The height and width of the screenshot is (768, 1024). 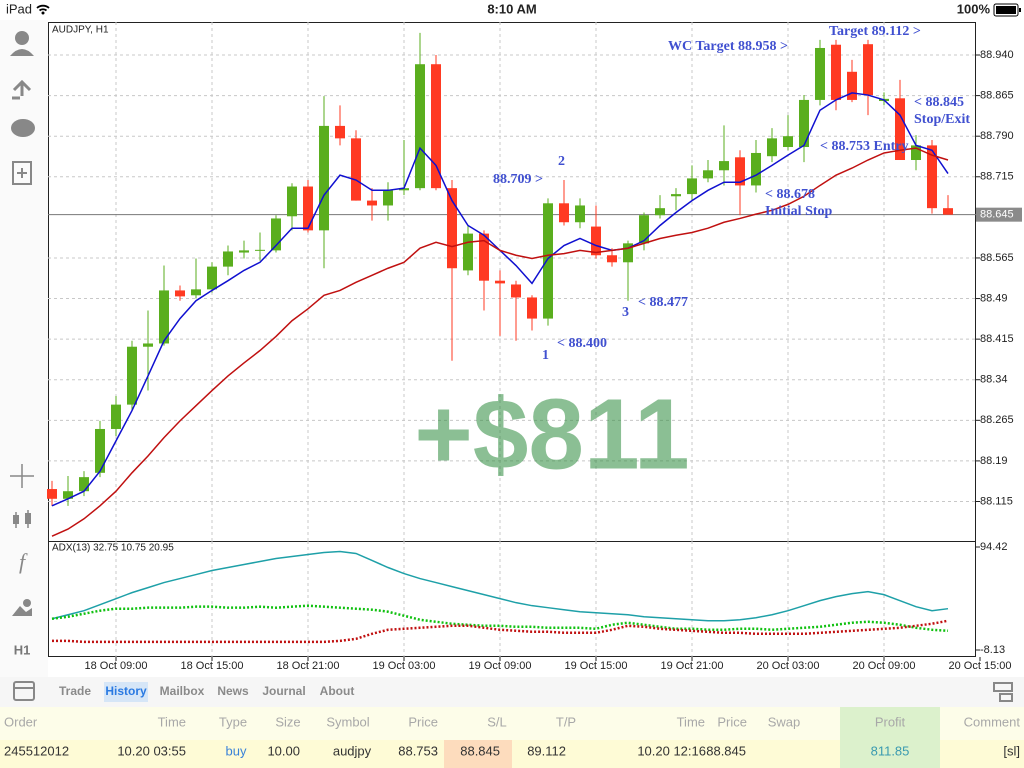 I want to click on clock: 8:10 AM, so click(x=511, y=8).